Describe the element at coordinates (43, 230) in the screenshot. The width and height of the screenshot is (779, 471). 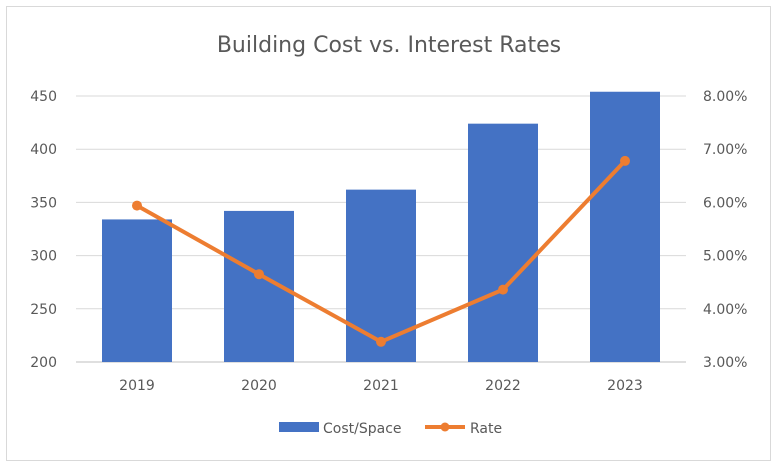
I see `y-axis-left: 200 250 300 350 400 450` at that location.